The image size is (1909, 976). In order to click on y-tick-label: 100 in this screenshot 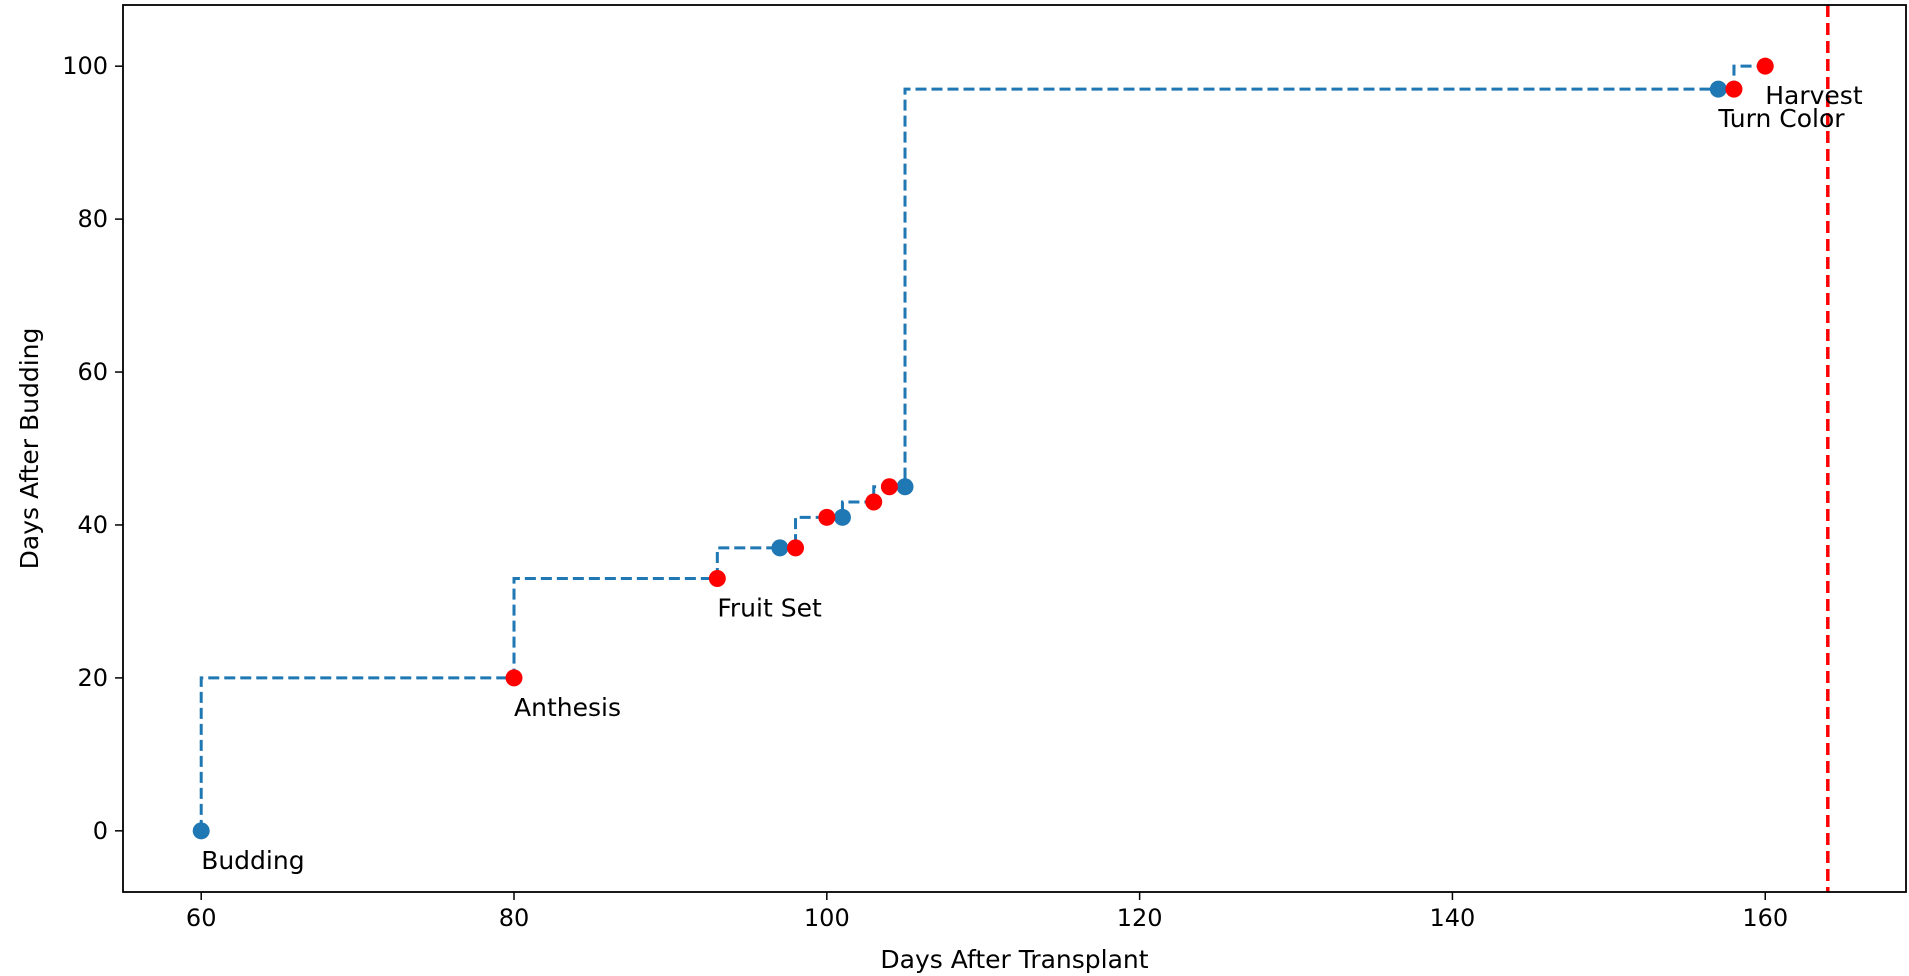, I will do `click(85, 66)`.